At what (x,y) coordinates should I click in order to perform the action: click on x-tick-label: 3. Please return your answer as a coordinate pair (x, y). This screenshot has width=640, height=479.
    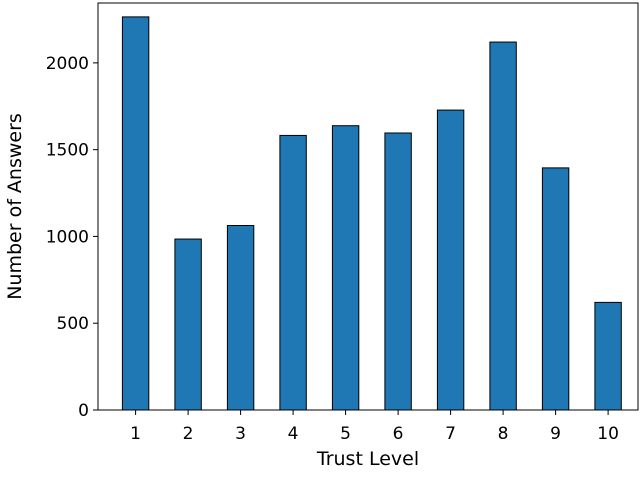
    Looking at the image, I should click on (240, 434).